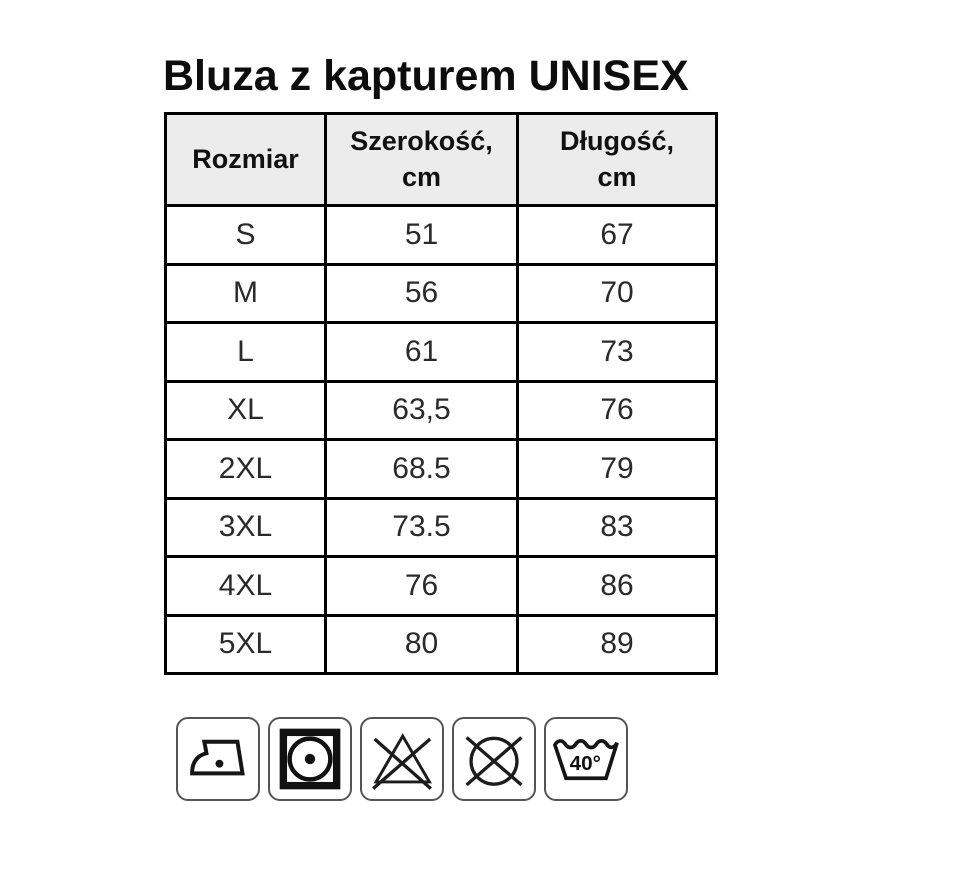 The image size is (960, 877). Describe the element at coordinates (421, 352) in the screenshot. I see `cell-width-cm: 61` at that location.